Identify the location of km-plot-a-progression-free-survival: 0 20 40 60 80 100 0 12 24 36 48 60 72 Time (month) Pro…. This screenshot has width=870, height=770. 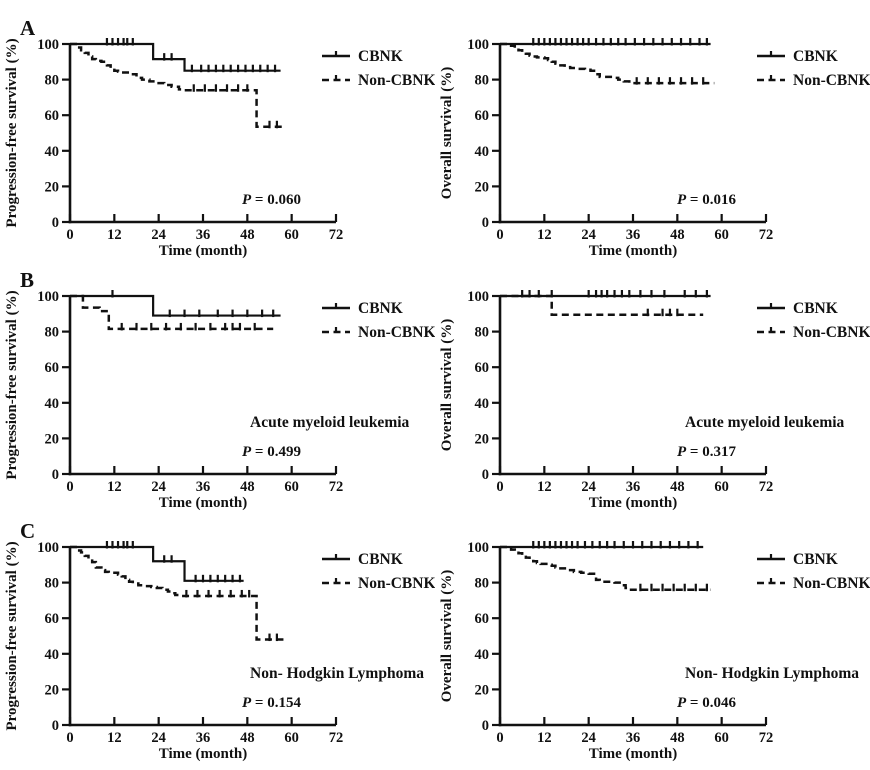
(219, 148).